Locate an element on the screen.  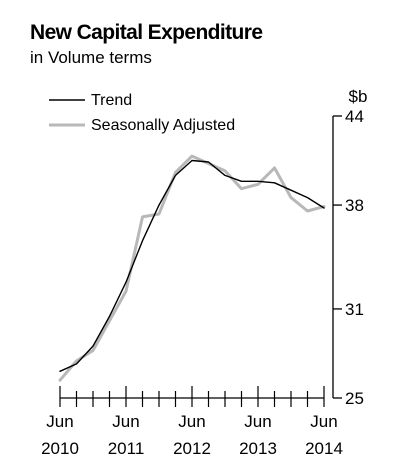
y-tick-label: 38 is located at coordinates (354, 205).